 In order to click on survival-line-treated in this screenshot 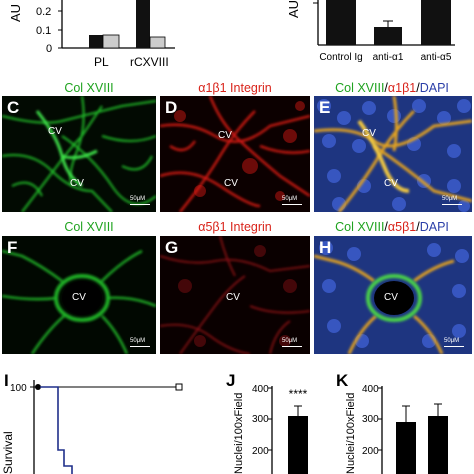, I will do `click(56, 430)`.